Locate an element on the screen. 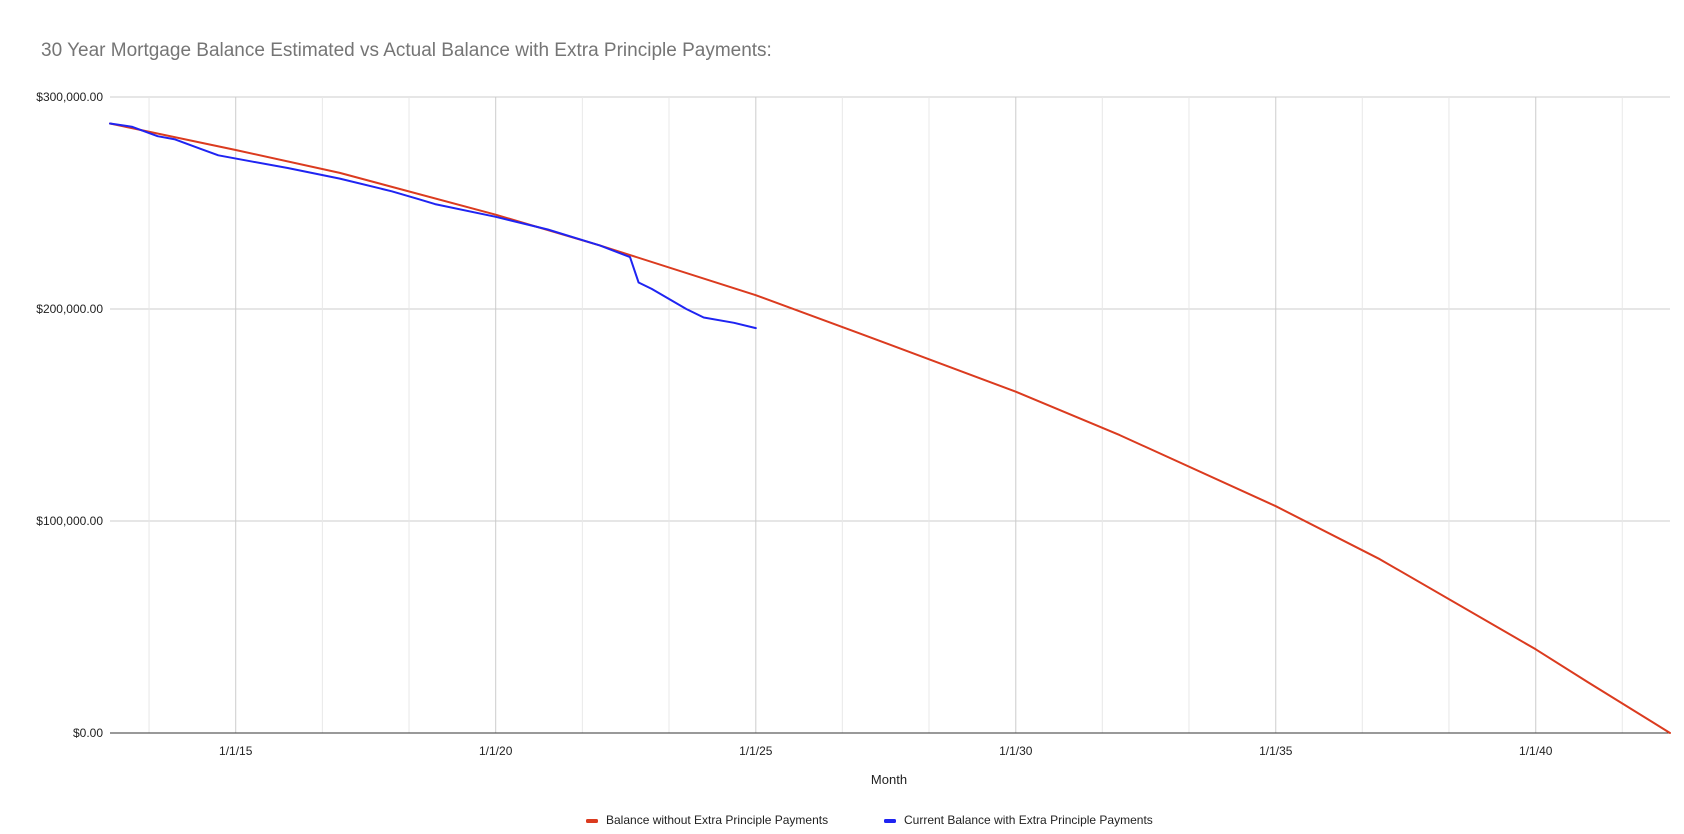 This screenshot has height=834, width=1684. x-tick-label: 1/1/35 is located at coordinates (1276, 751).